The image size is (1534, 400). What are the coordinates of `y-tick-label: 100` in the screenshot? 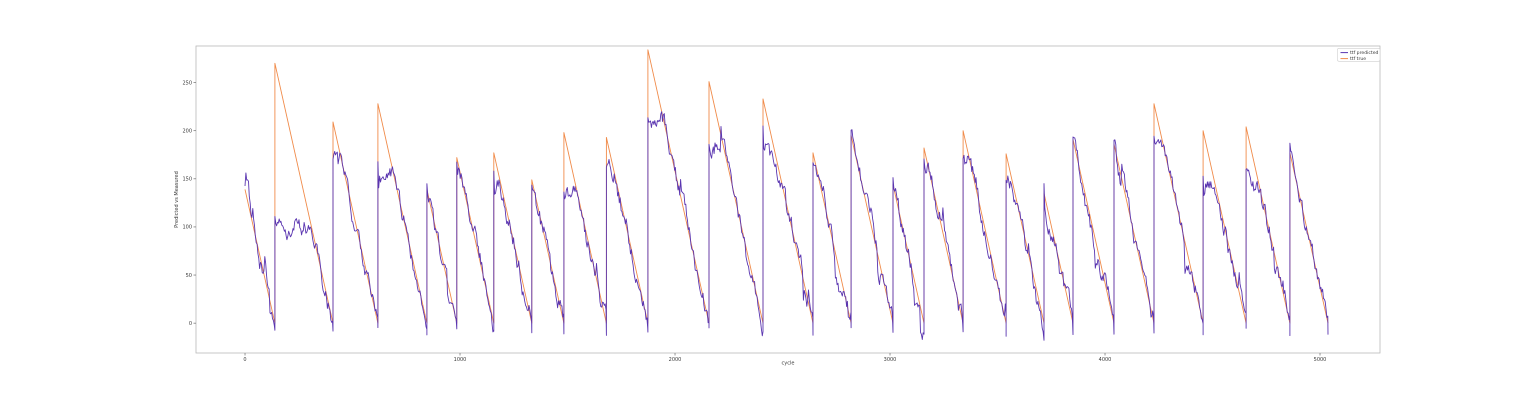 It's located at (187, 228).